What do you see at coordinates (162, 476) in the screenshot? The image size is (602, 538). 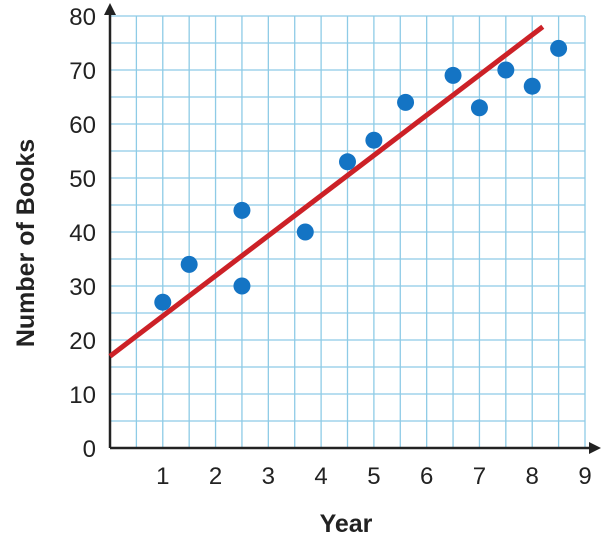 I see `x-tick-label: 1` at bounding box center [162, 476].